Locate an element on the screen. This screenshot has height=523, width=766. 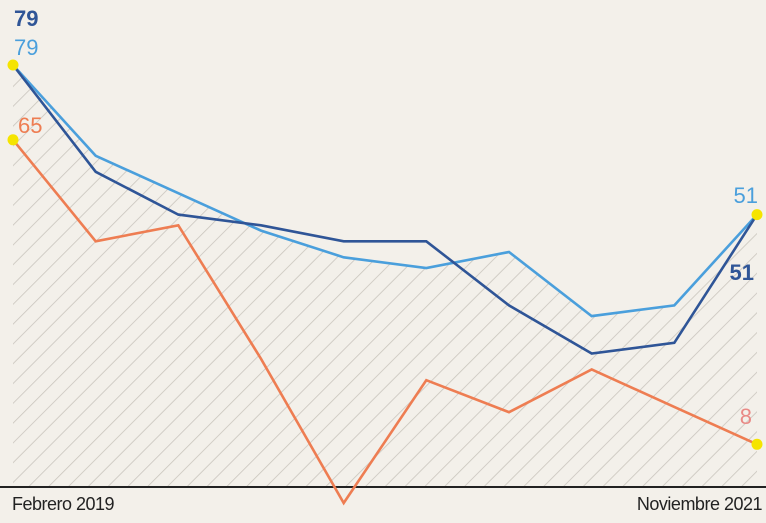
x-axis-end-label: Noviembre 2021 is located at coordinates (699, 504).